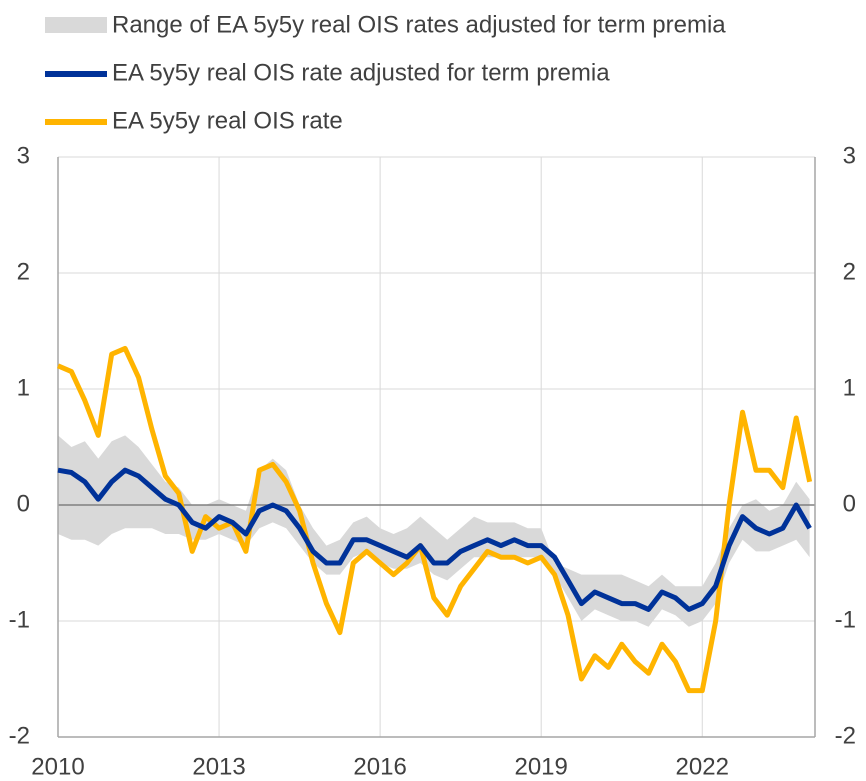  What do you see at coordinates (218, 766) in the screenshot?
I see `x-tick-label: 2013` at bounding box center [218, 766].